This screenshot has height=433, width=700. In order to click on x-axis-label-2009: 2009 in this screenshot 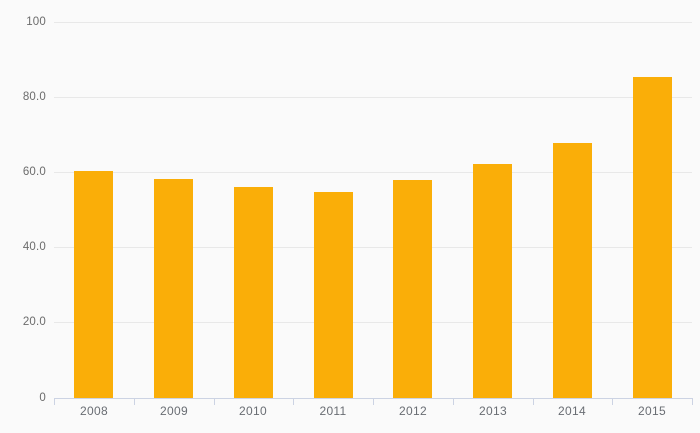, I will do `click(174, 411)`.